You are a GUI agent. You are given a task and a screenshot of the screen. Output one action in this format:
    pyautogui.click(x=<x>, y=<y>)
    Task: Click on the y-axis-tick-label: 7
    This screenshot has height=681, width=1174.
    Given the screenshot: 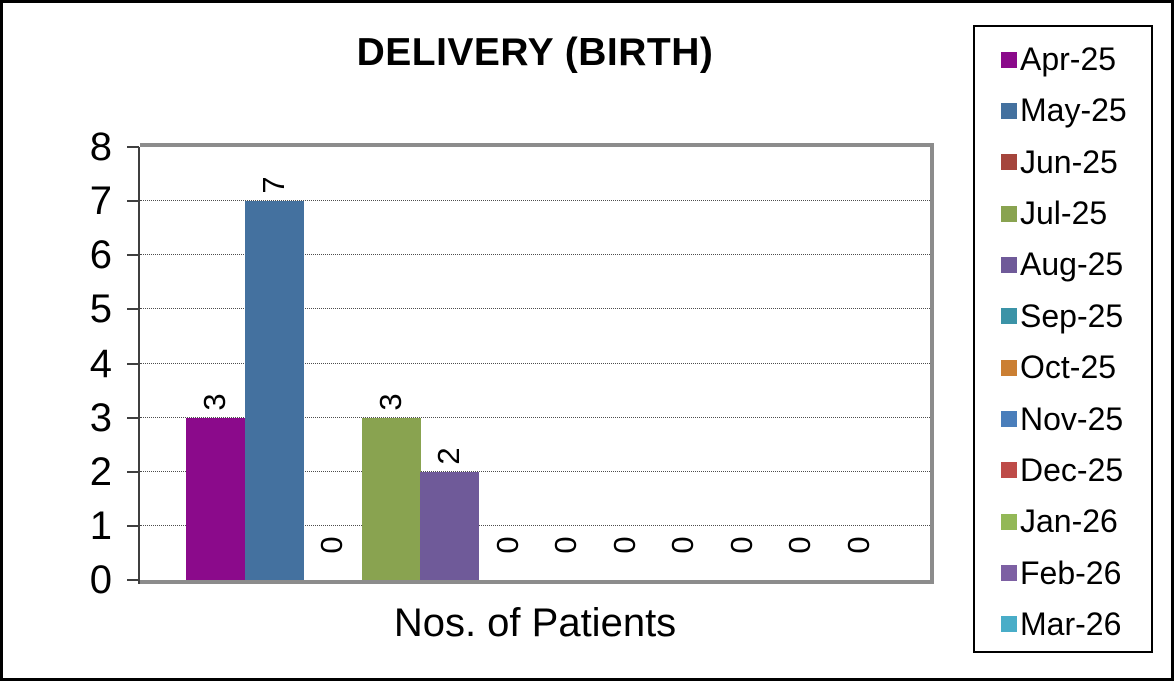 What is the action you would take?
    pyautogui.click(x=100, y=201)
    